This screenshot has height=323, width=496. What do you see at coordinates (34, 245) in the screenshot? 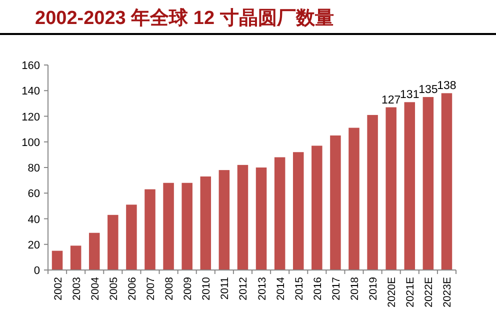
I see `y-tick-label: 20` at bounding box center [34, 245].